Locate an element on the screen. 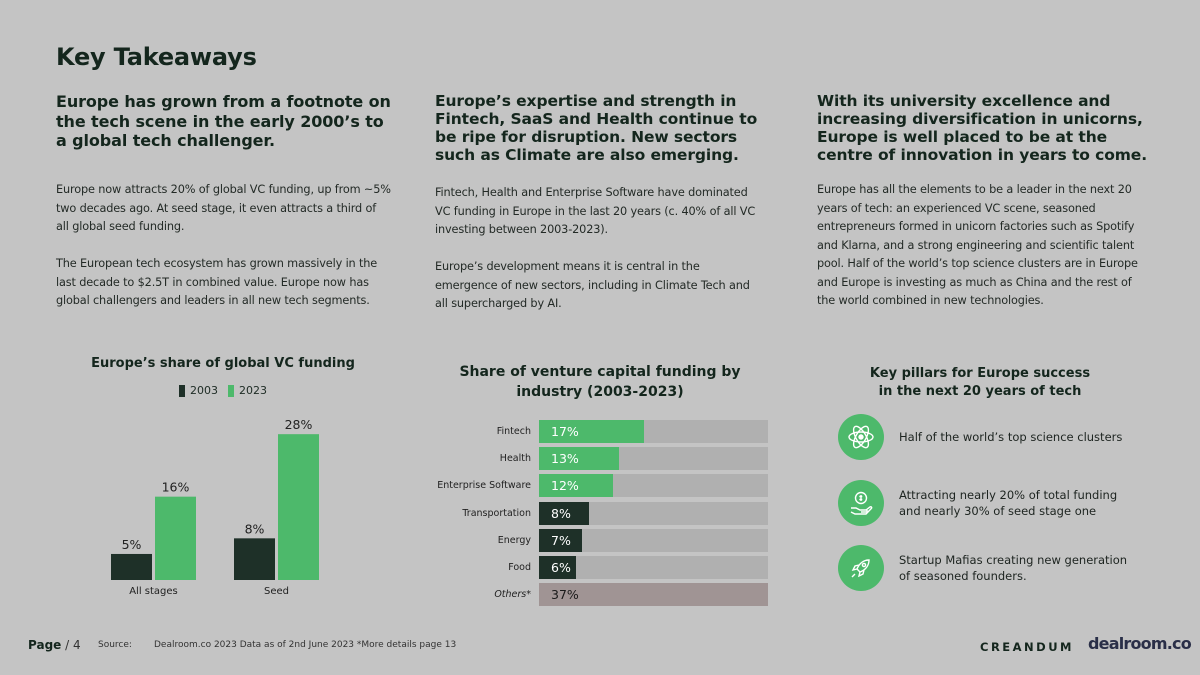 The height and width of the screenshot is (675, 1200). bar-track: 37% is located at coordinates (653, 594).